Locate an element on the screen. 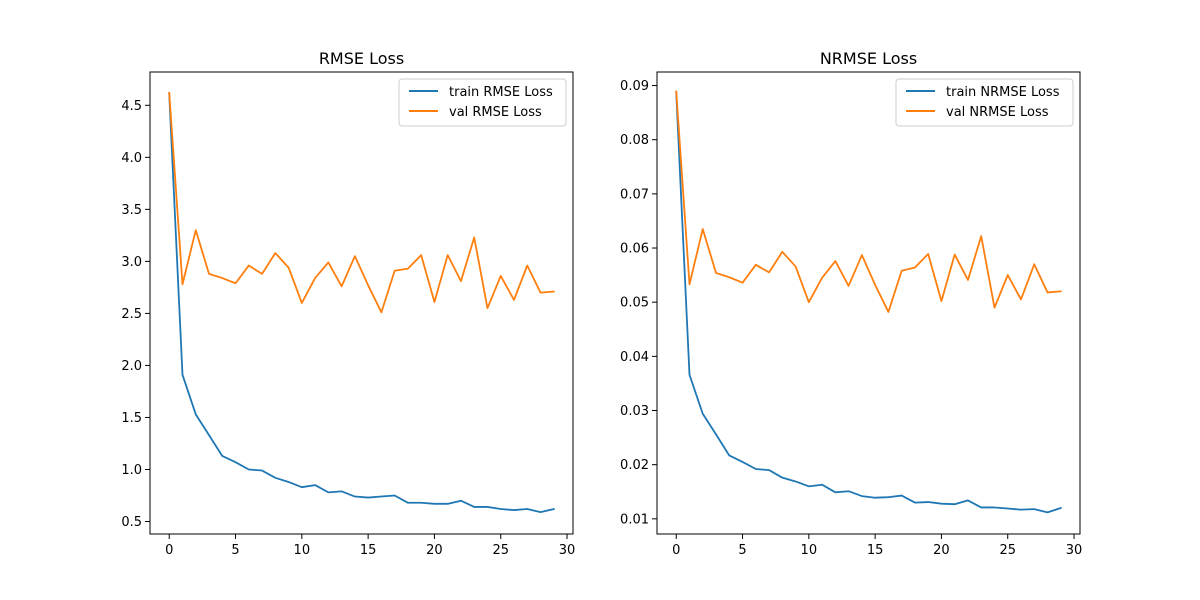 This screenshot has height=600, width=1200. rmse-y-tick-label: 4.0 is located at coordinates (131, 158).